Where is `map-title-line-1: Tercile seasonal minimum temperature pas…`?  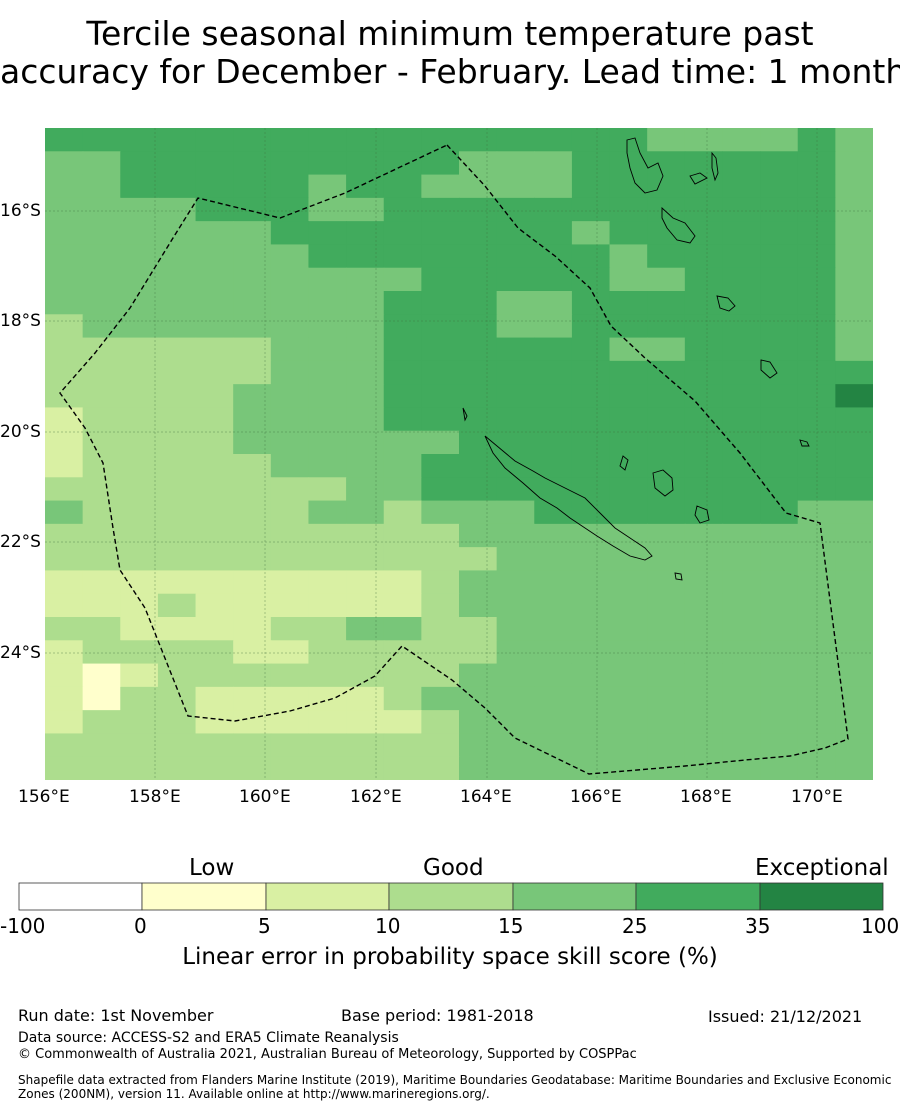
map-title-line-1: Tercile seasonal minimum temperature pas… is located at coordinates (450, 33).